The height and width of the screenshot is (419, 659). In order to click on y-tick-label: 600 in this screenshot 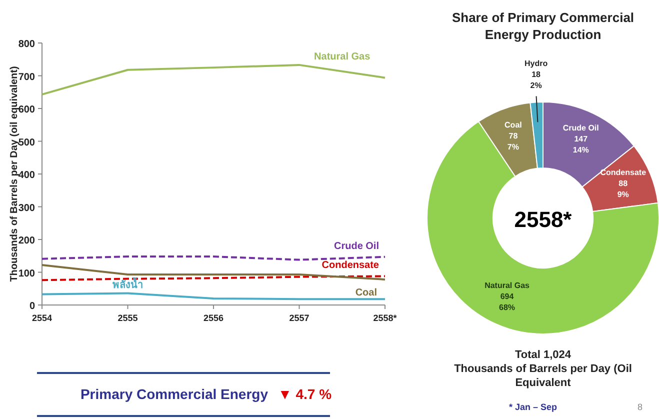, I will do `click(27, 110)`.